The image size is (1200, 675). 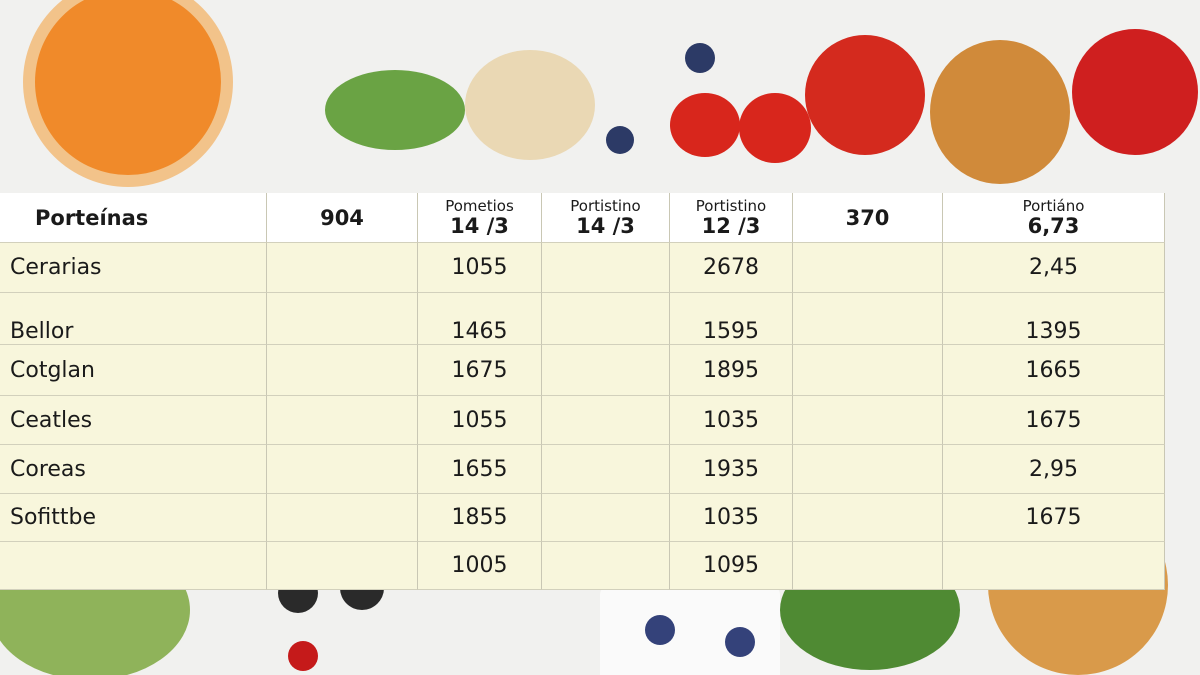 I want to click on cell-value: 1665, so click(x=1053, y=370).